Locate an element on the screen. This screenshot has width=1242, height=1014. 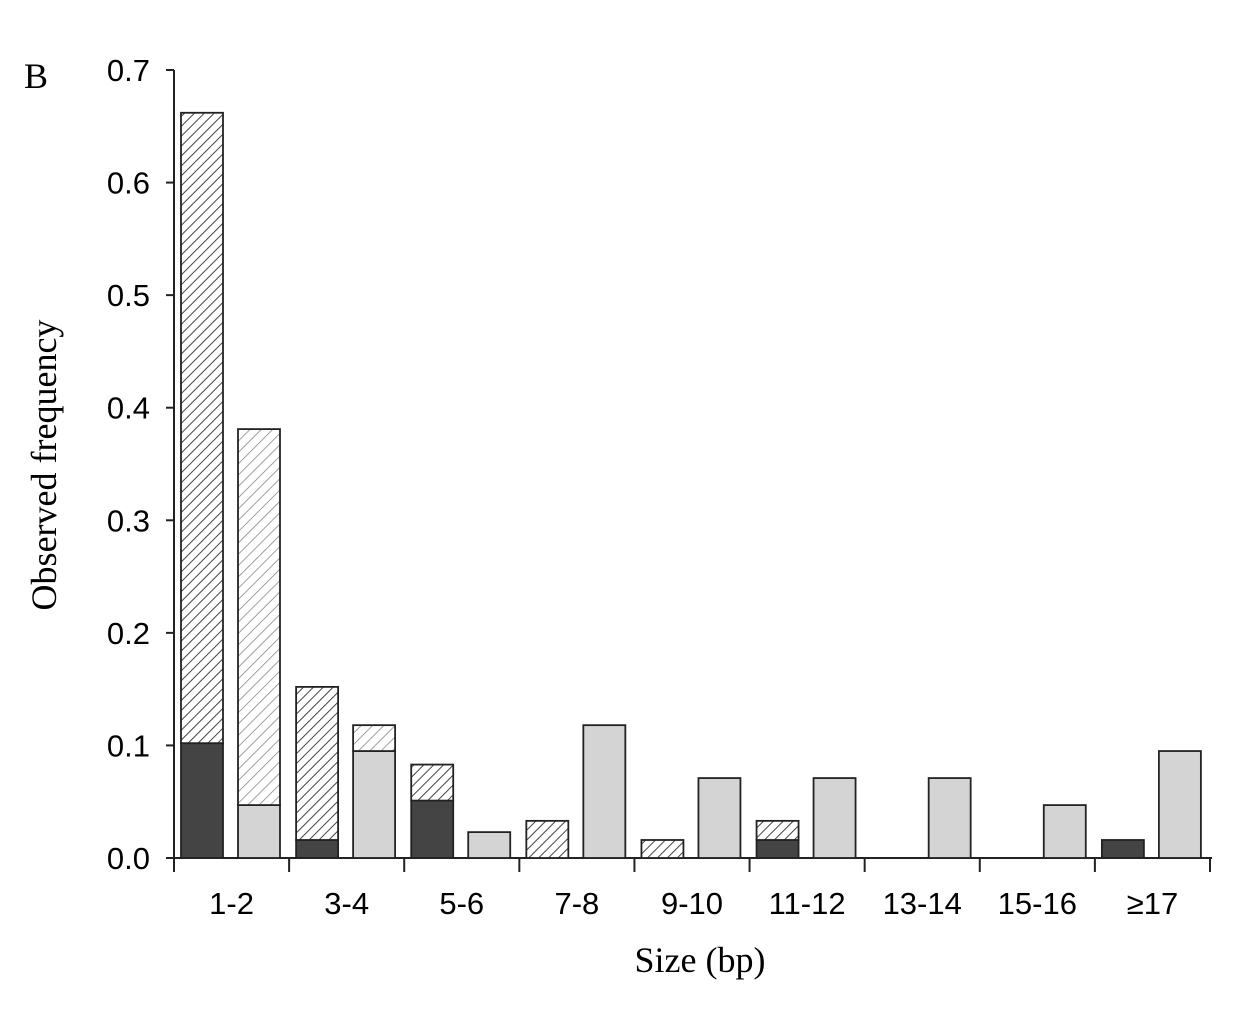
x-tick-label: 3-4 is located at coordinates (346, 903).